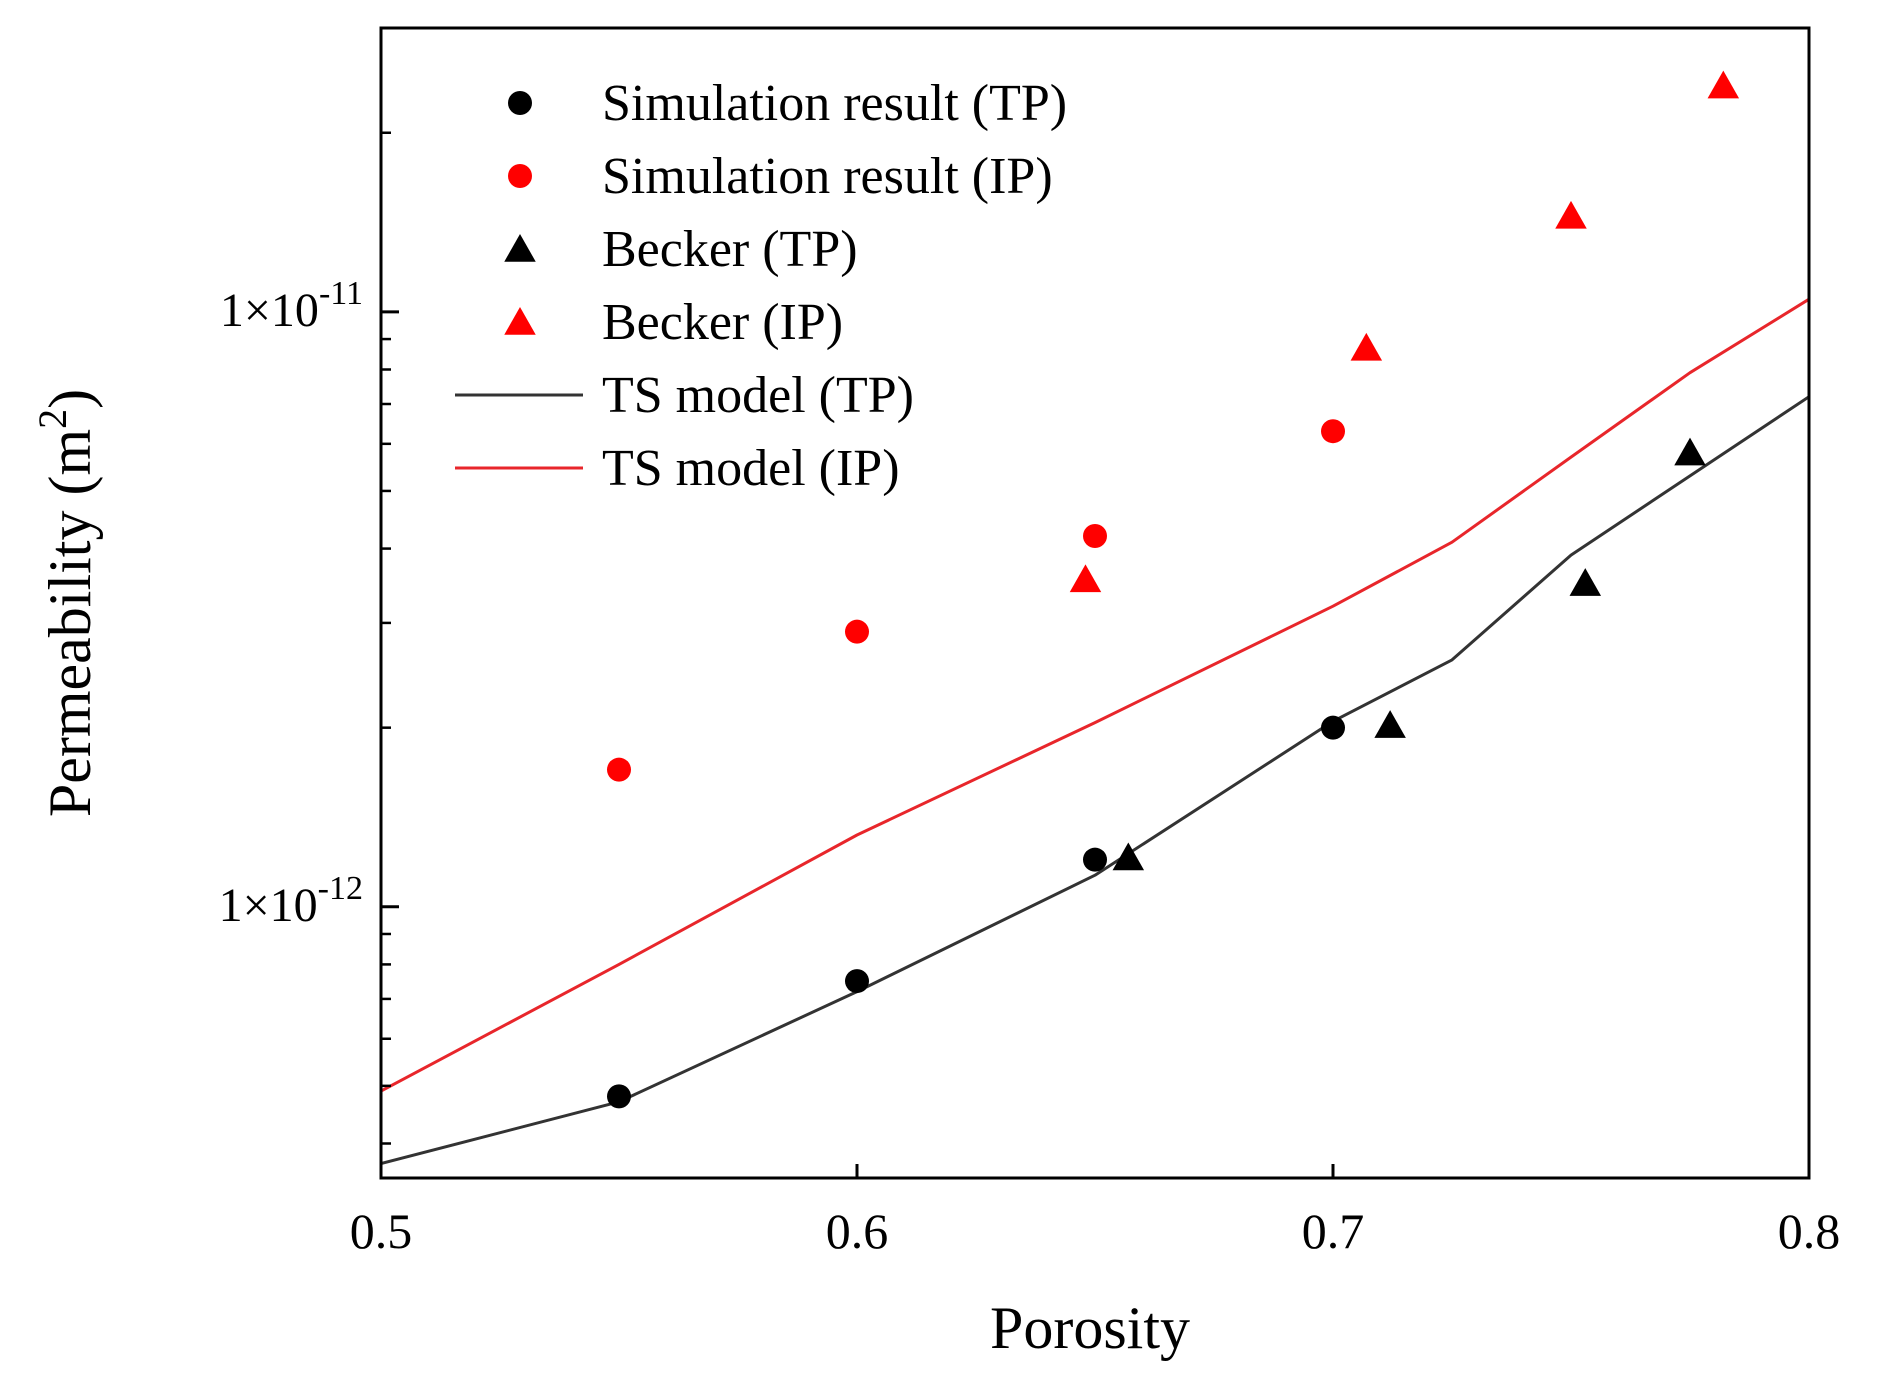 The width and height of the screenshot is (1880, 1400). What do you see at coordinates (722, 322) in the screenshot?
I see `legend-label: Becker (IP)` at bounding box center [722, 322].